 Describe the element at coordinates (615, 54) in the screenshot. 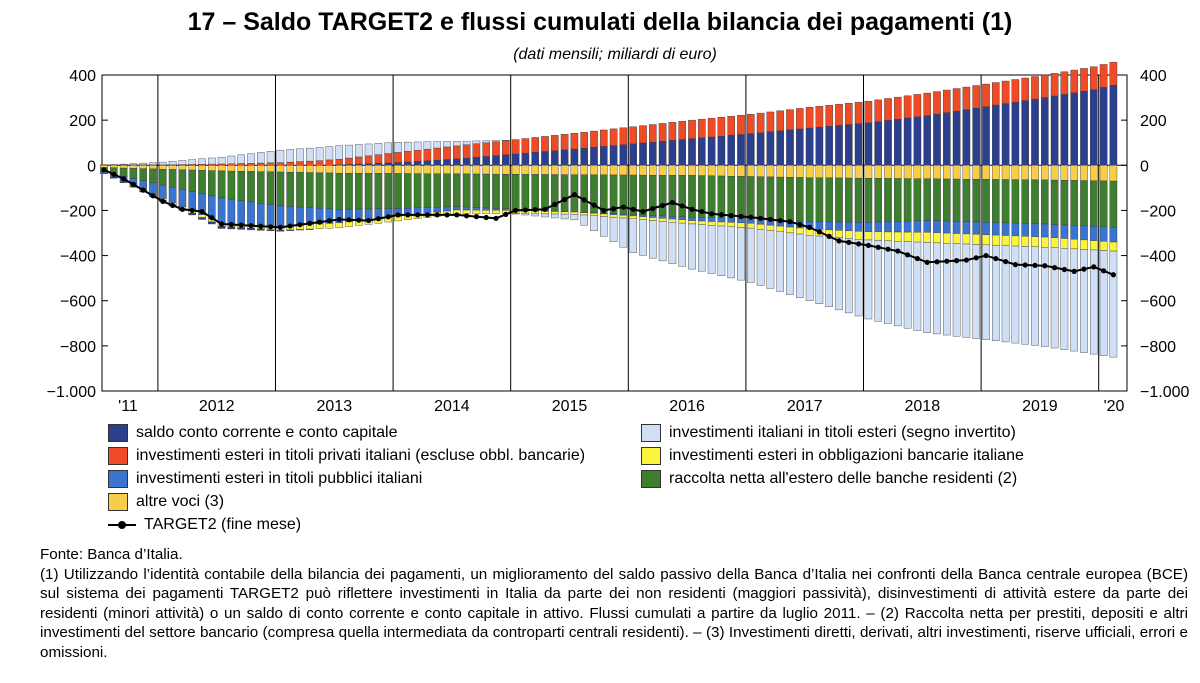

I see `chart-subtitle: (dati mensili; miliardi di euro)` at that location.